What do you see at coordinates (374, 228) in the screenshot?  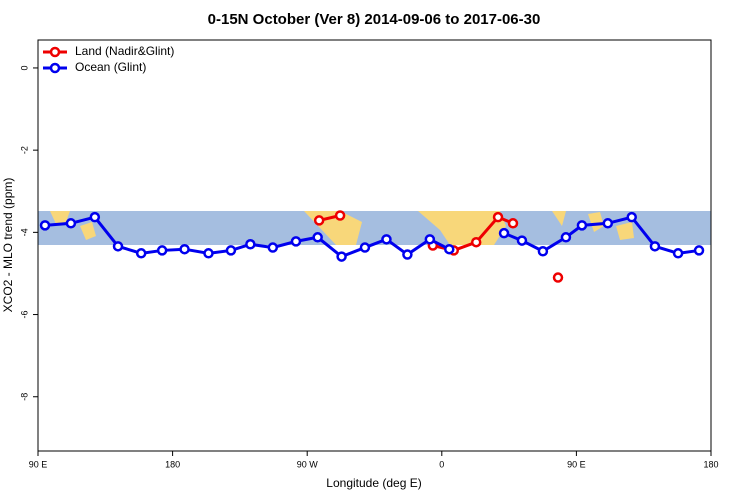 I see `map-band` at bounding box center [374, 228].